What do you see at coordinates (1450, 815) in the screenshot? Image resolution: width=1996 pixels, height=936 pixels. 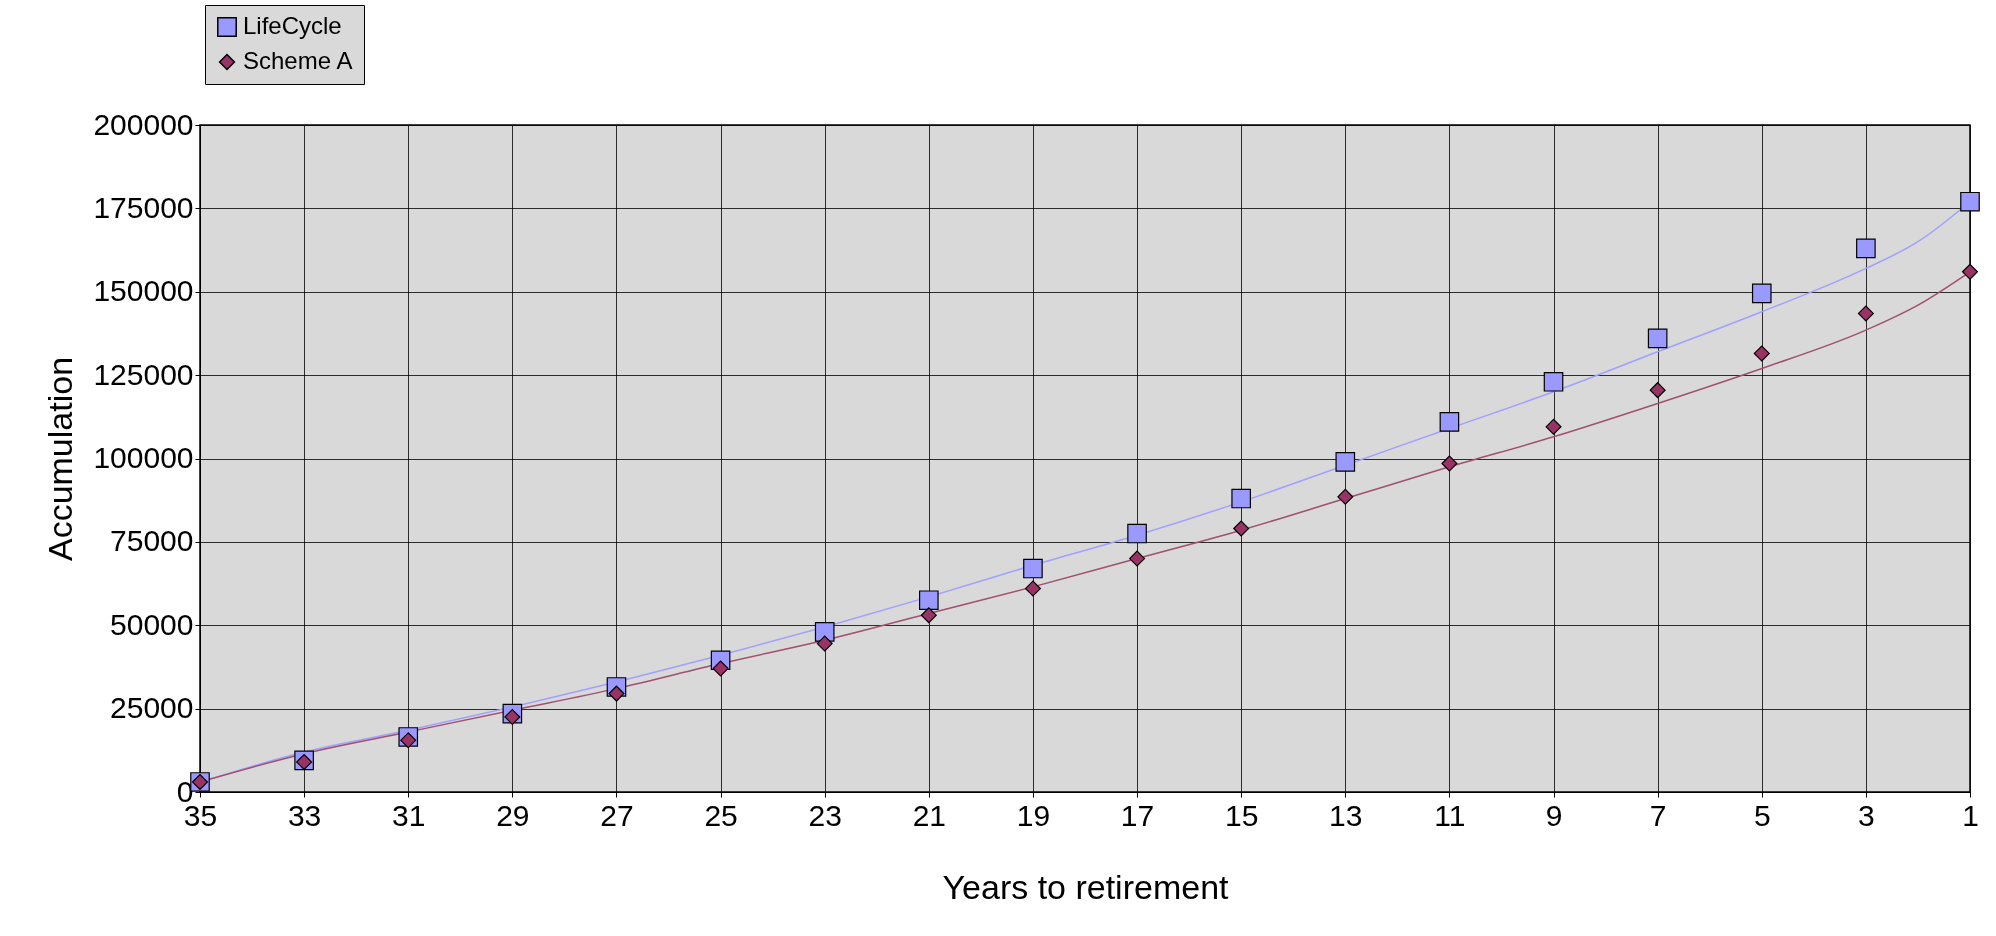 I see `x-tick-label: 11` at bounding box center [1450, 815].